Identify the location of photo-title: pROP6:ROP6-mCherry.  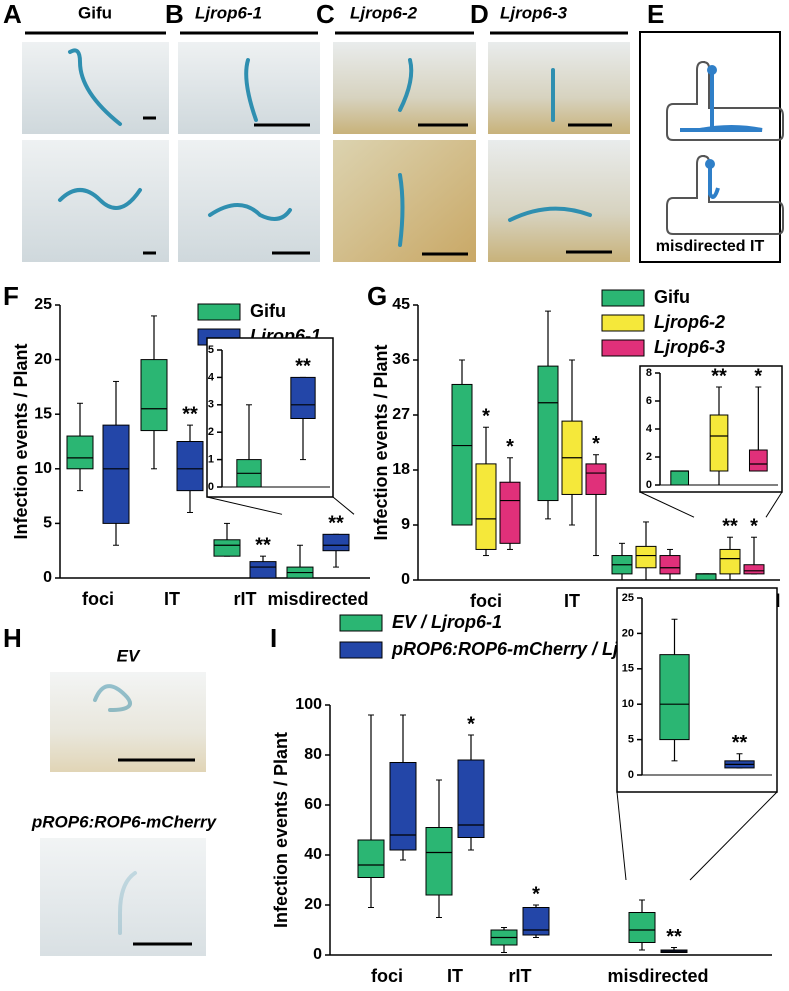
(124, 821).